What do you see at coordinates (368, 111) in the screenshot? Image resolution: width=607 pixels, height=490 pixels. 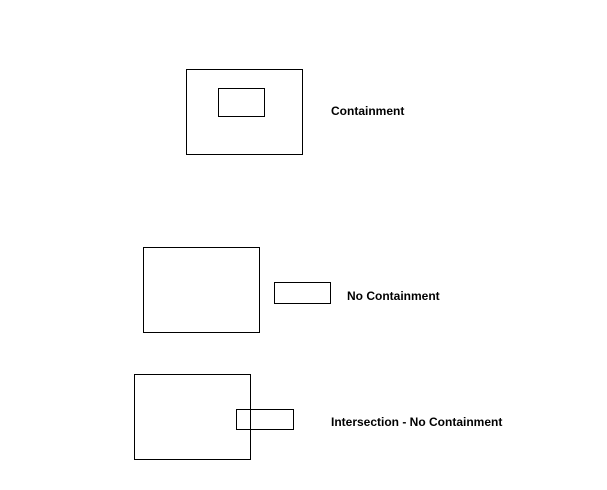 I see `containment-label: Containment` at bounding box center [368, 111].